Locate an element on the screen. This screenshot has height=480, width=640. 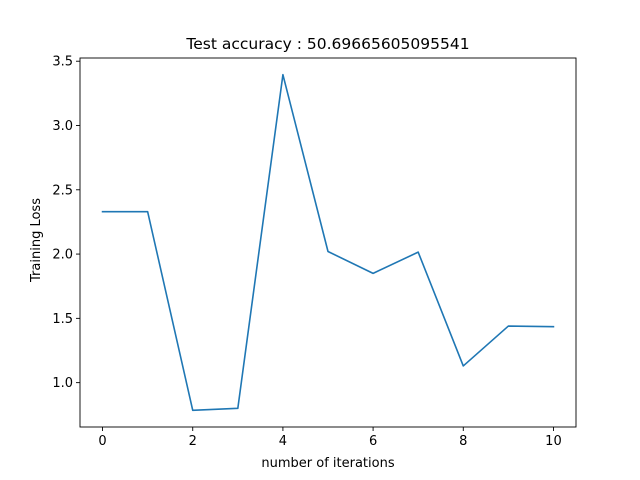
y-tick-label: 3.0 is located at coordinates (62, 126).